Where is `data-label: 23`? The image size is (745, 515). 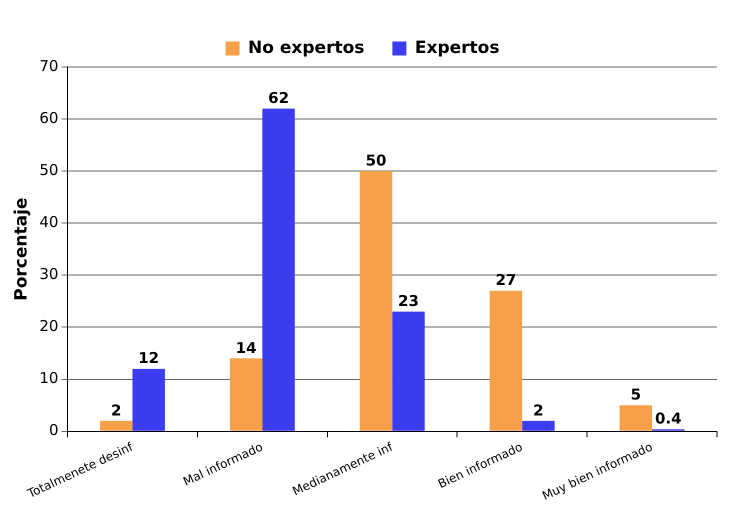
data-label: 23 is located at coordinates (408, 301).